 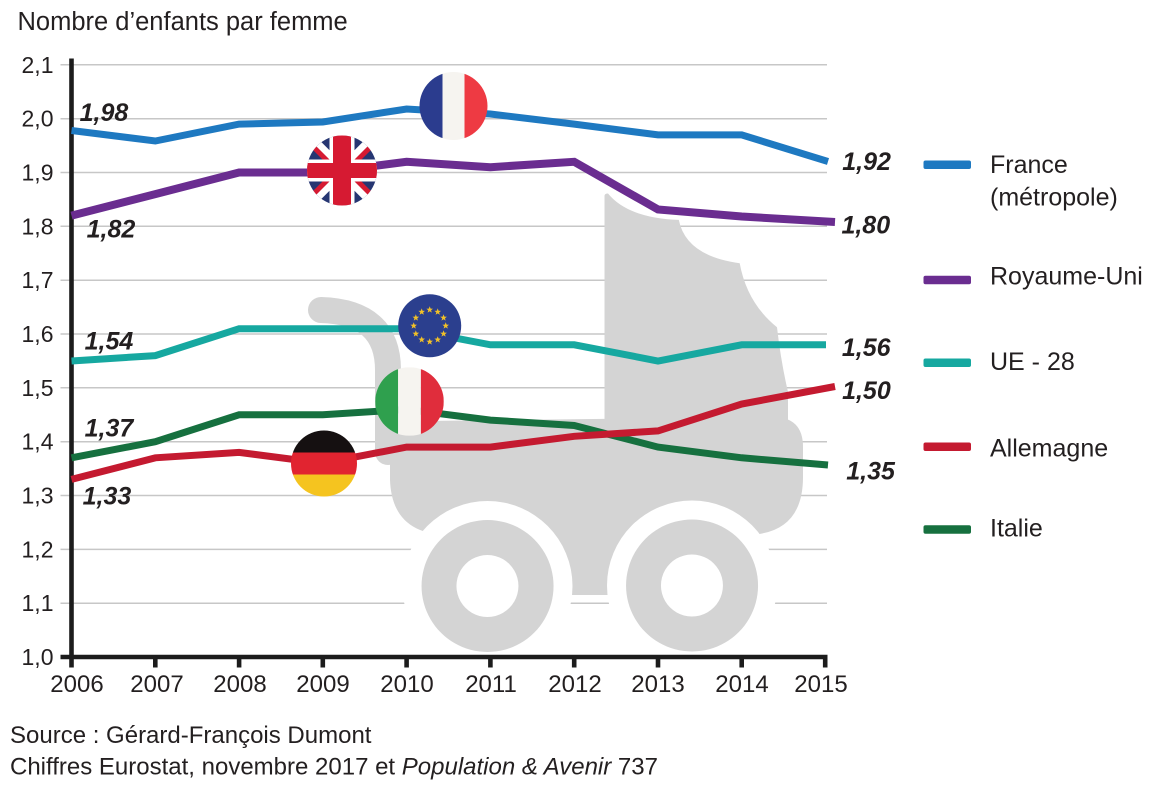 What do you see at coordinates (1016, 529) in the screenshot?
I see `svg-text: Italie` at bounding box center [1016, 529].